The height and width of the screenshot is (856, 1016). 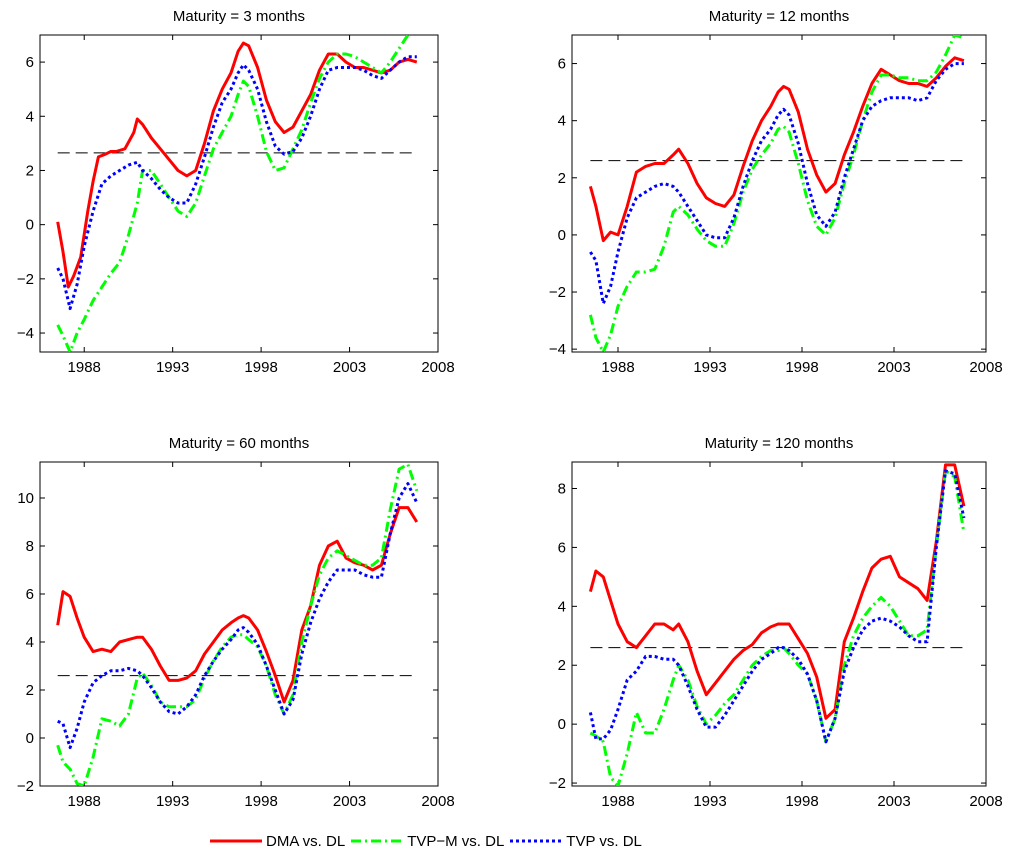 I want to click on chart-title: Maturity = 60 months, so click(x=239, y=443).